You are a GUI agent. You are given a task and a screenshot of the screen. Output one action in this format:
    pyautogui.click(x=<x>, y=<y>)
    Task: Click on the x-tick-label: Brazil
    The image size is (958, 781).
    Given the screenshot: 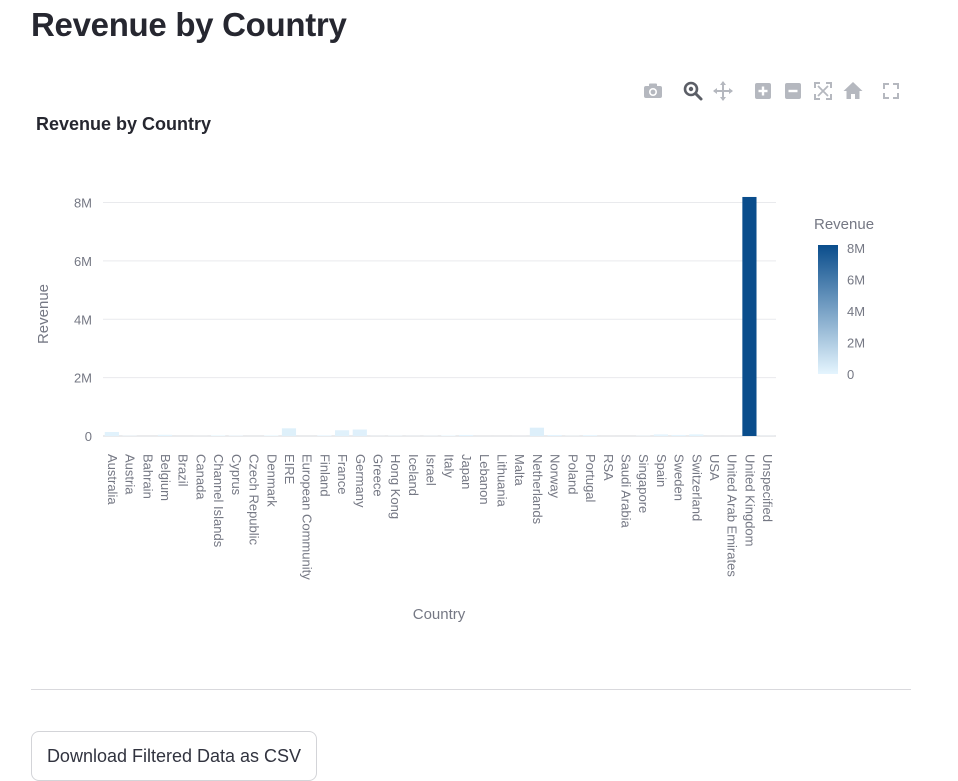 What is the action you would take?
    pyautogui.click(x=183, y=470)
    